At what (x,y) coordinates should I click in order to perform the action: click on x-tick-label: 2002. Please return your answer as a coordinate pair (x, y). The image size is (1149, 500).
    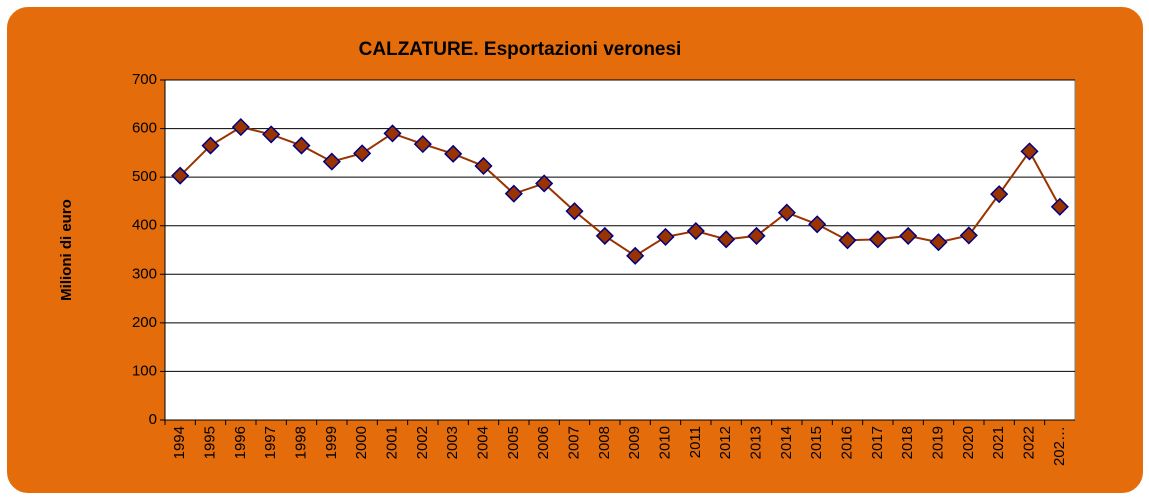
    Looking at the image, I should click on (422, 442).